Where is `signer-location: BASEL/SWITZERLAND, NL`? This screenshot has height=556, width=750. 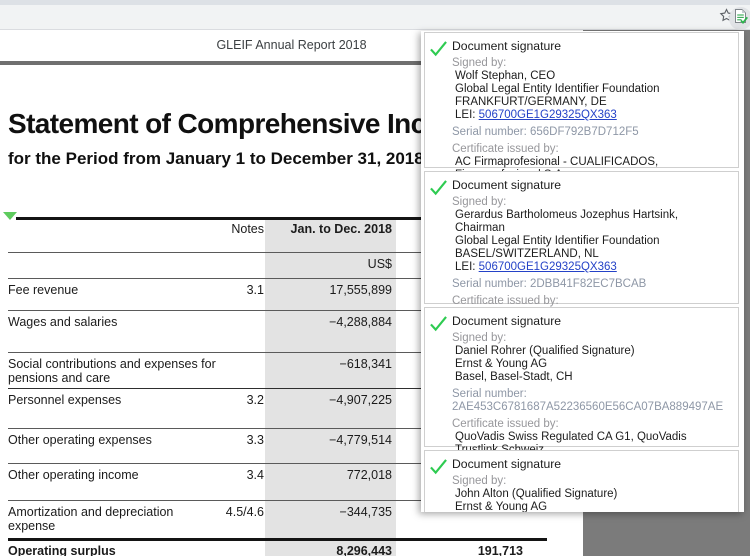 signer-location: BASEL/SWITZERLAND, NL is located at coordinates (527, 254).